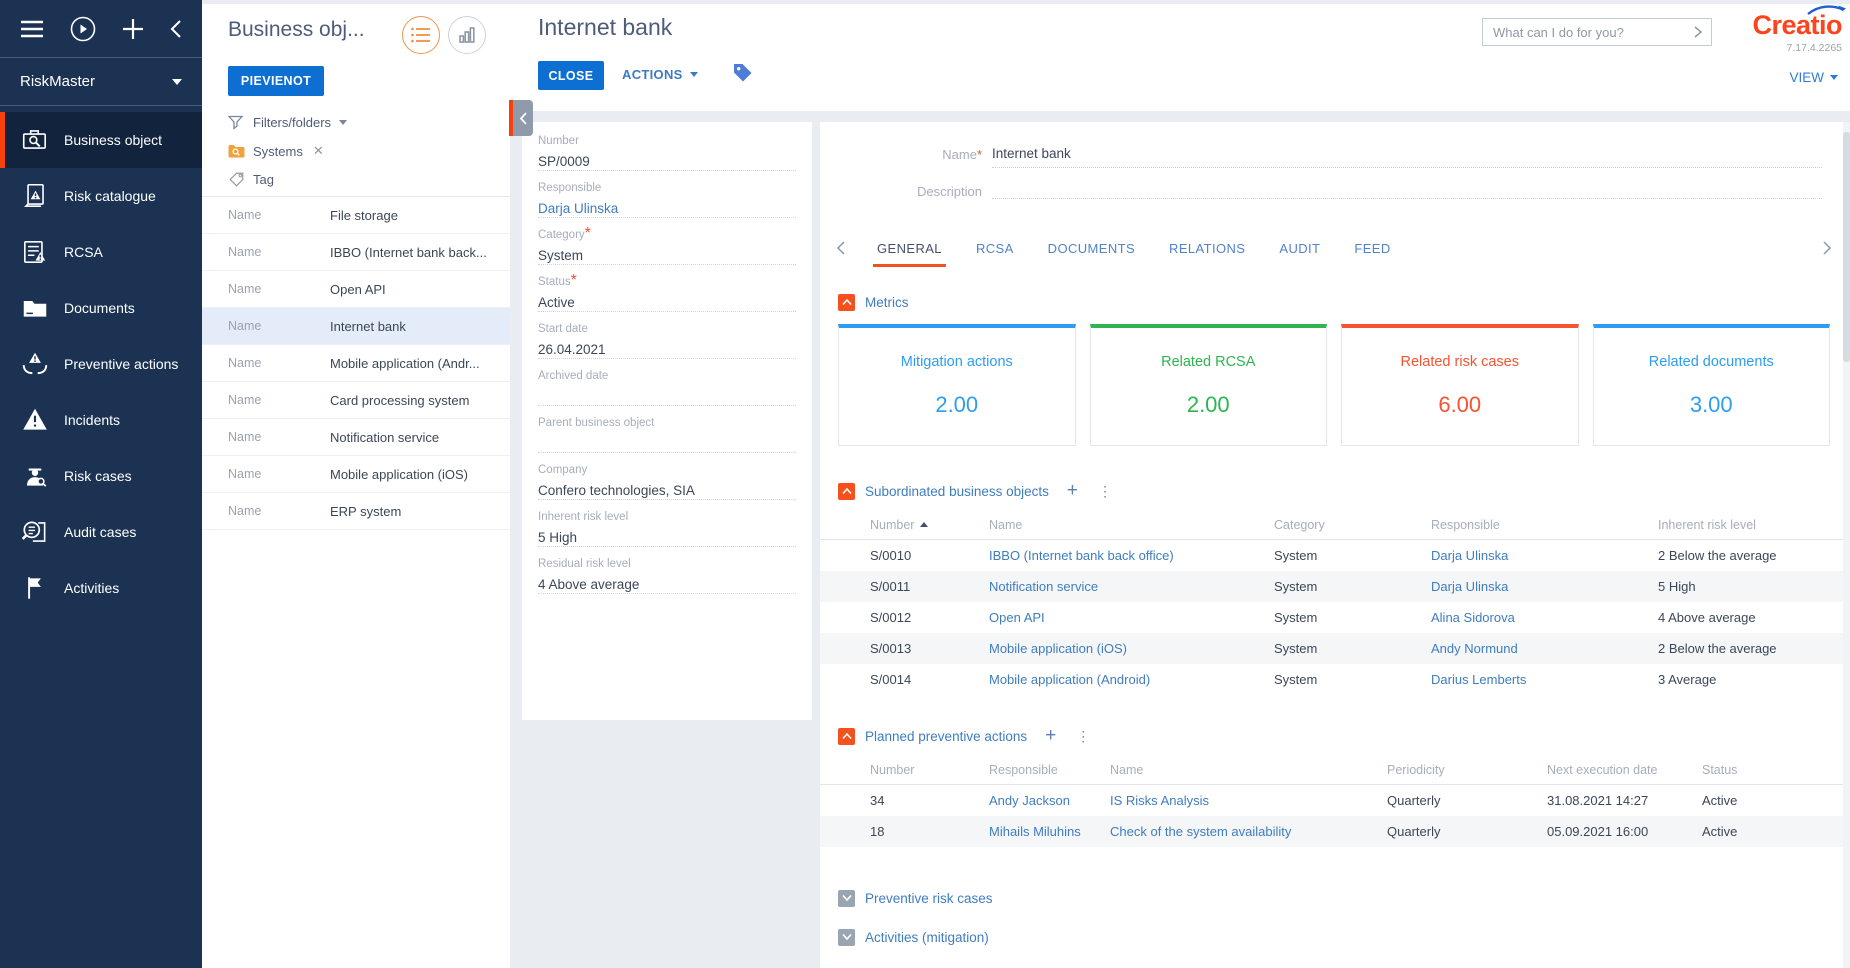 Image resolution: width=1850 pixels, height=968 pixels. What do you see at coordinates (994, 248) in the screenshot?
I see `tab-rcsa: RCSA` at bounding box center [994, 248].